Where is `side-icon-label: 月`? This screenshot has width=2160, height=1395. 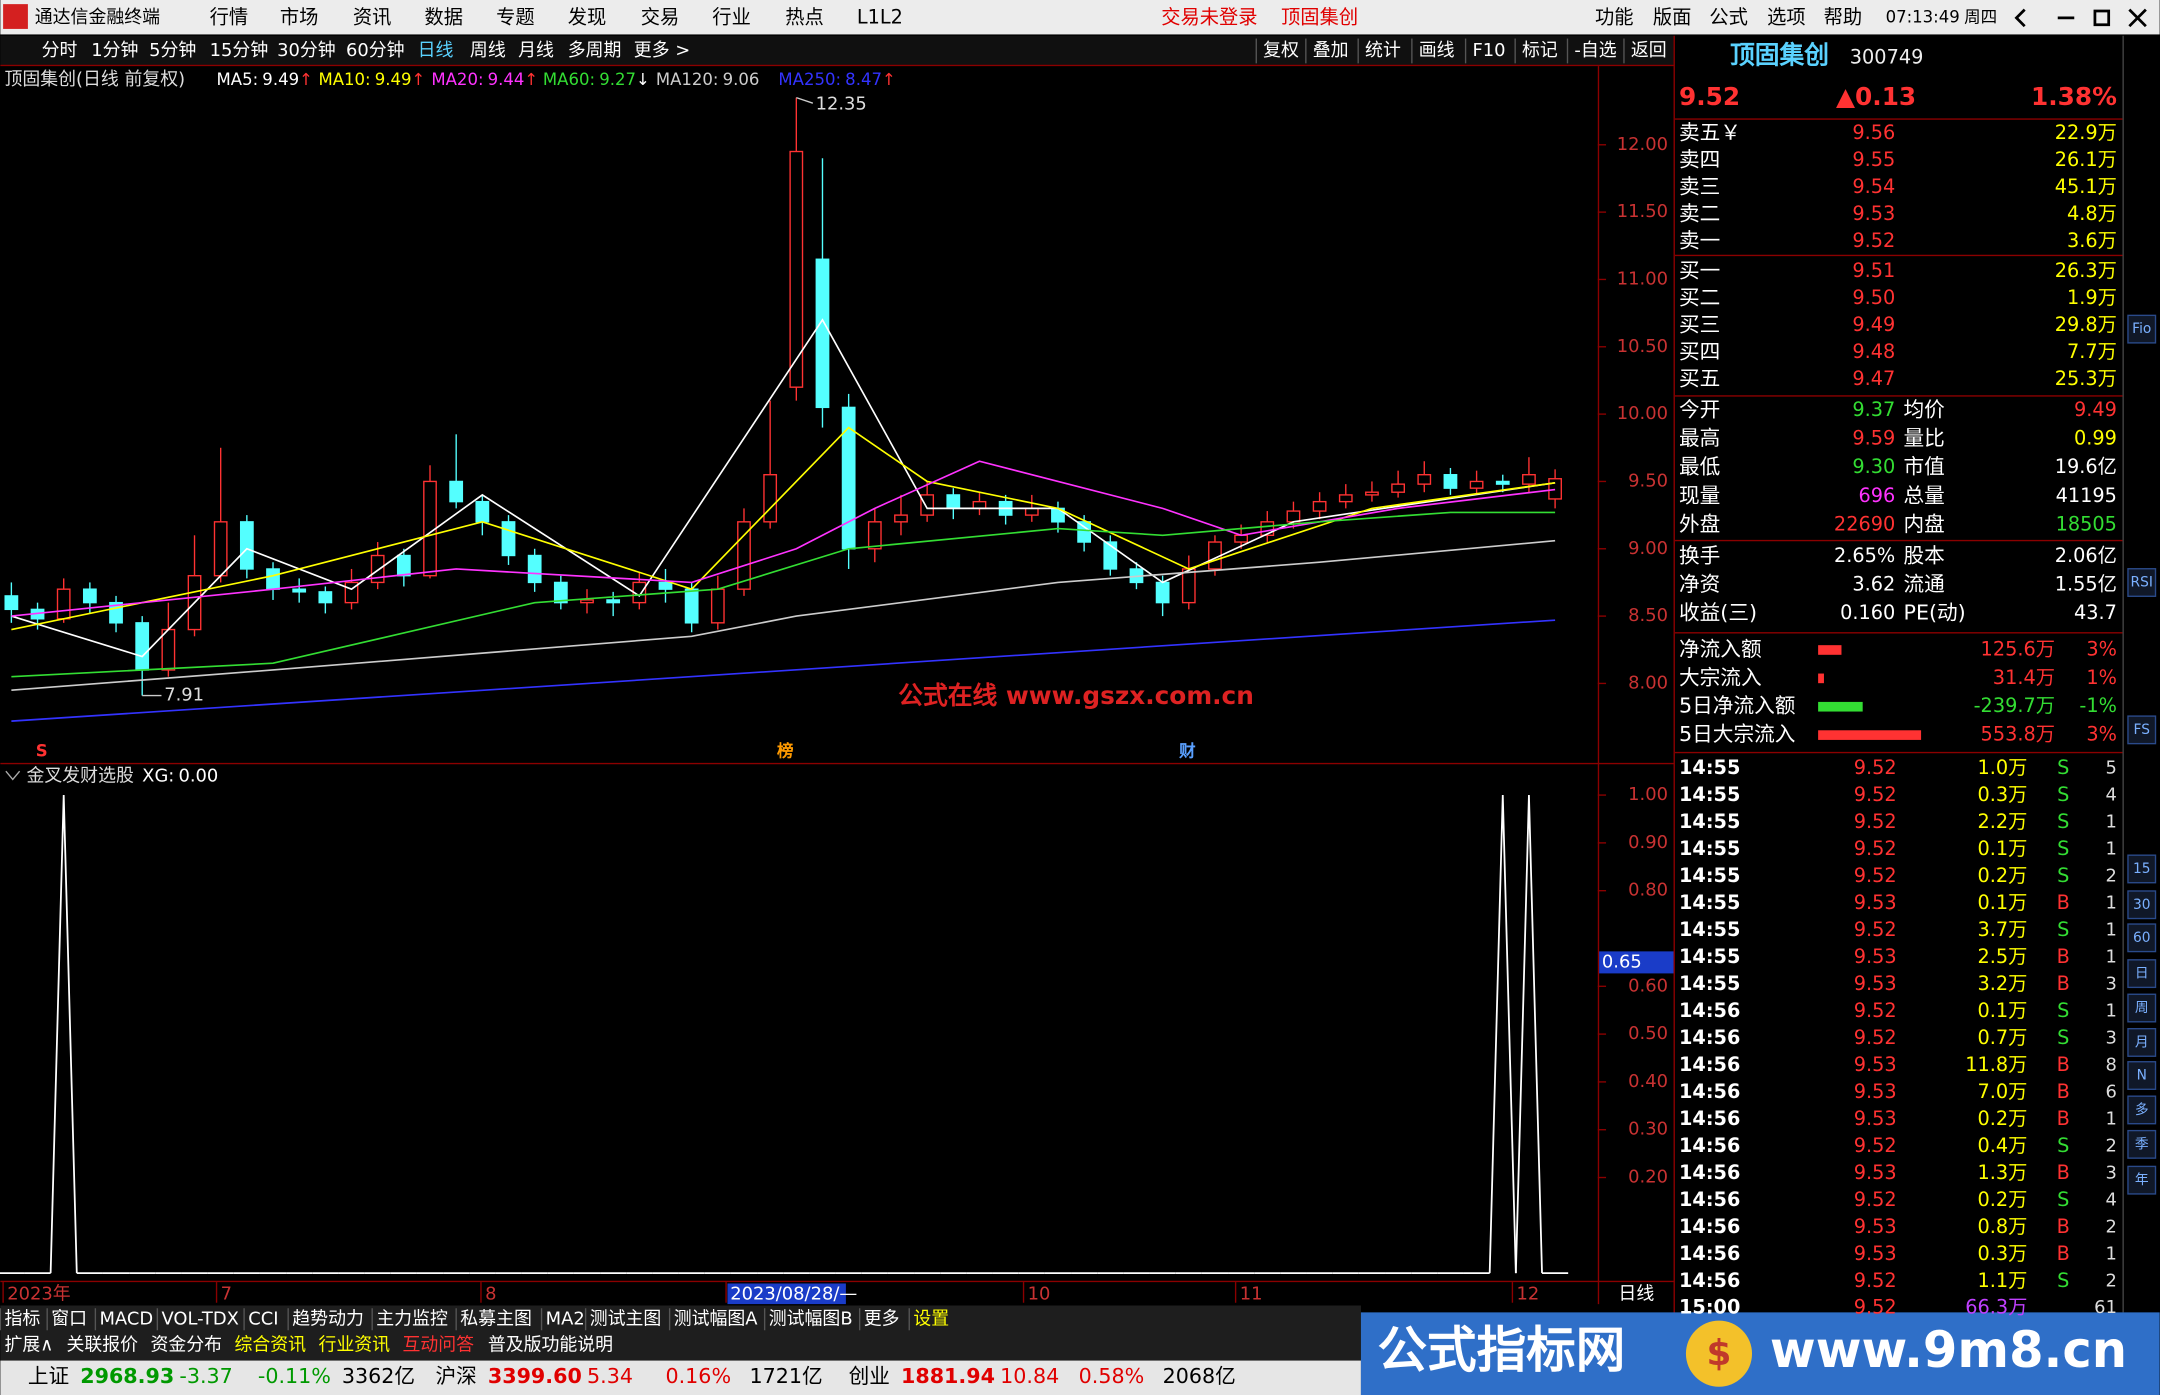 side-icon-label: 月 is located at coordinates (2142, 1042).